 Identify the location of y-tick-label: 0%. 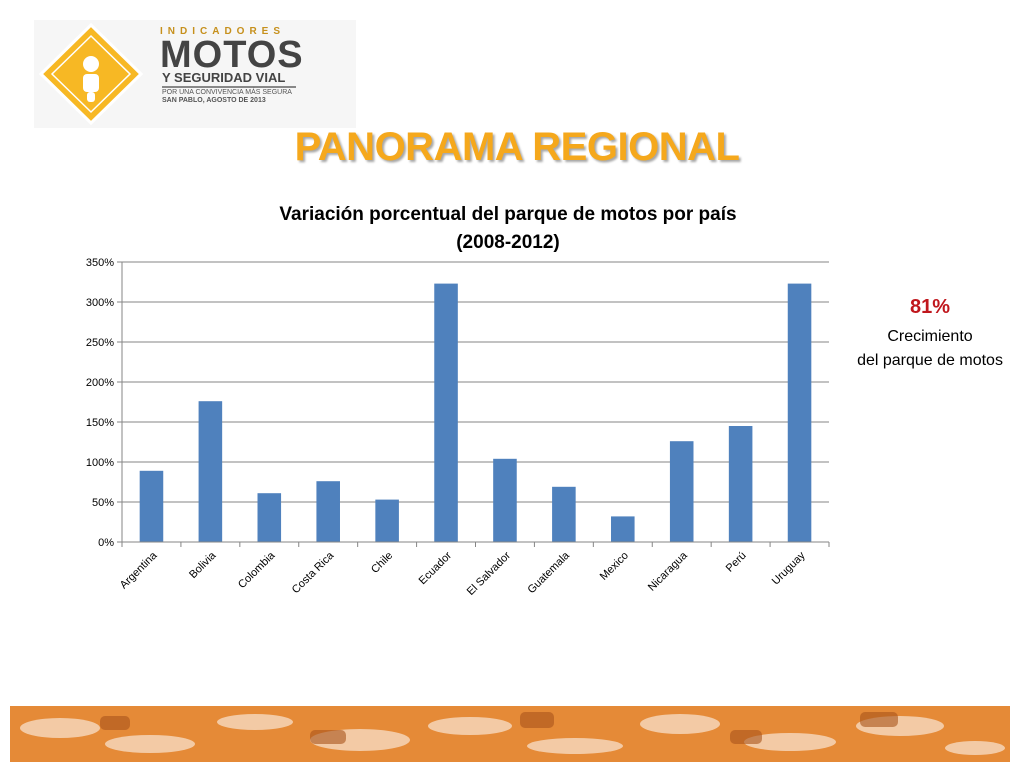
(106, 543).